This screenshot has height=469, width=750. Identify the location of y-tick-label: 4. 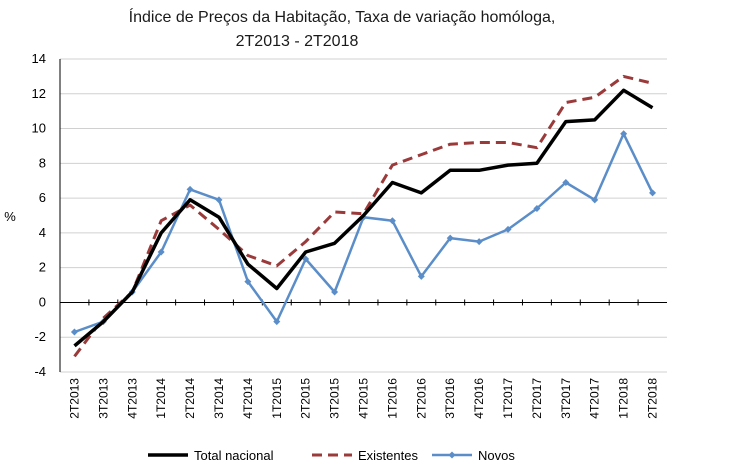
(42, 232).